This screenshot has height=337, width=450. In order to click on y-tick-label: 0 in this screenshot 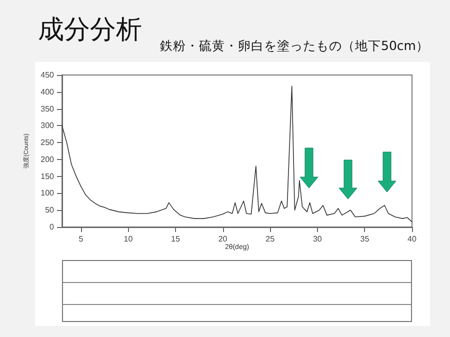, I will do `click(52, 227)`.